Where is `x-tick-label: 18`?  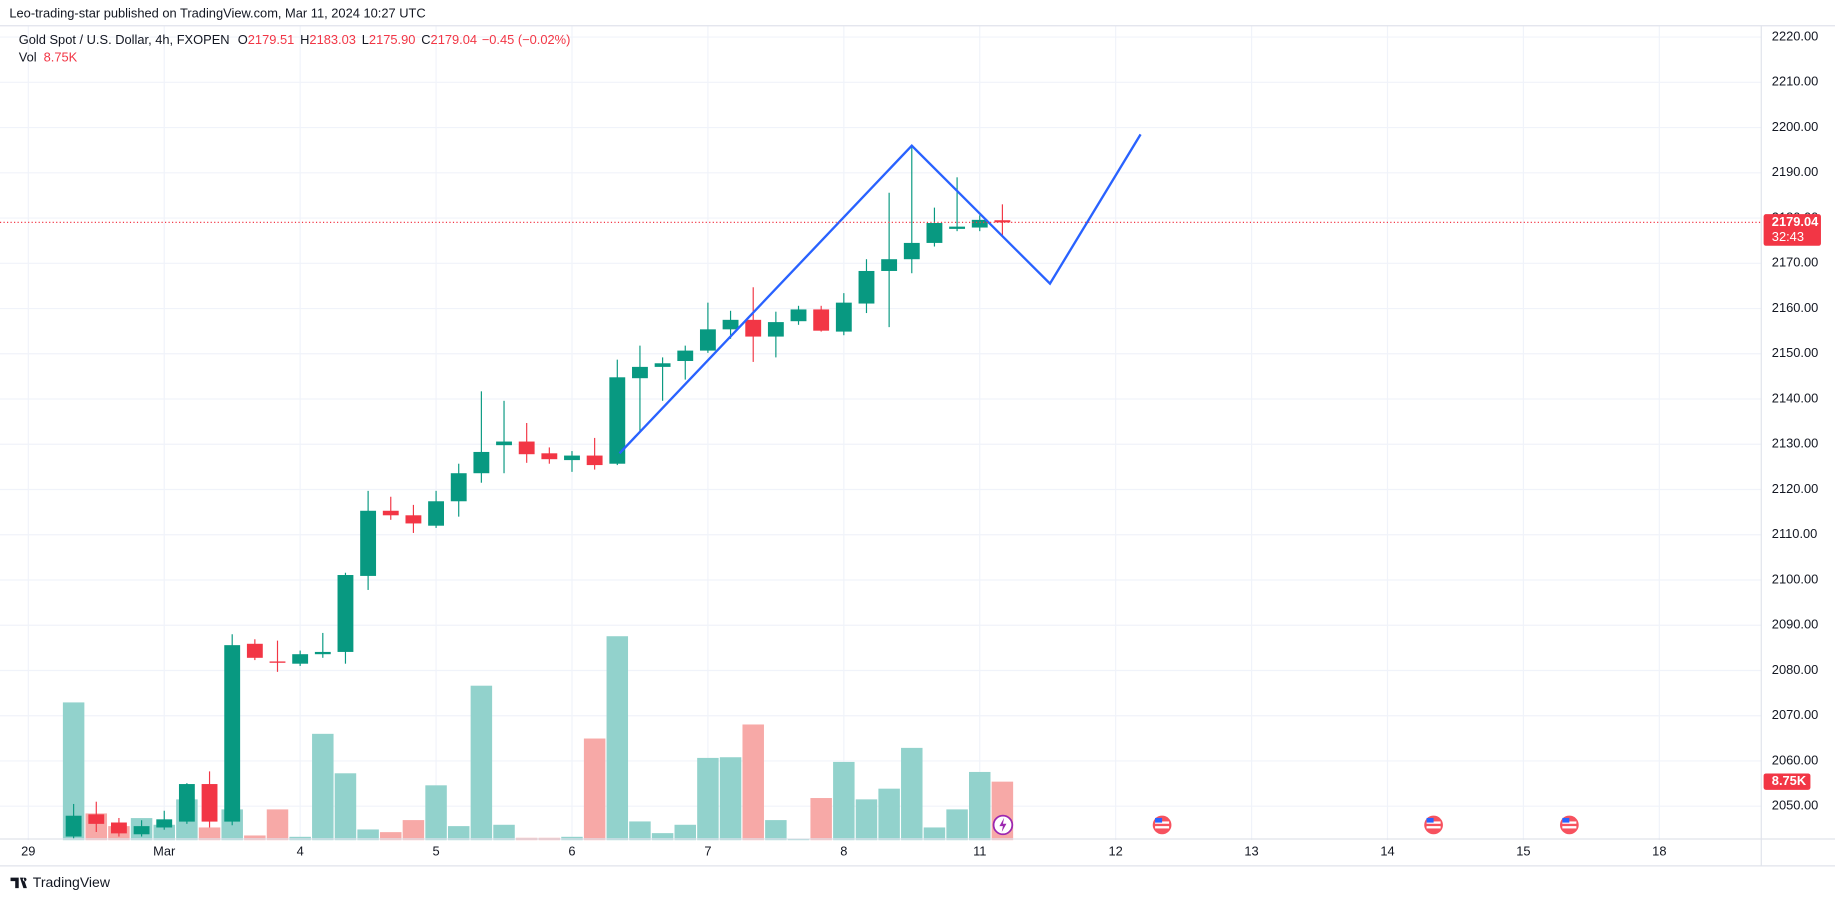
x-tick-label: 18 is located at coordinates (1659, 850).